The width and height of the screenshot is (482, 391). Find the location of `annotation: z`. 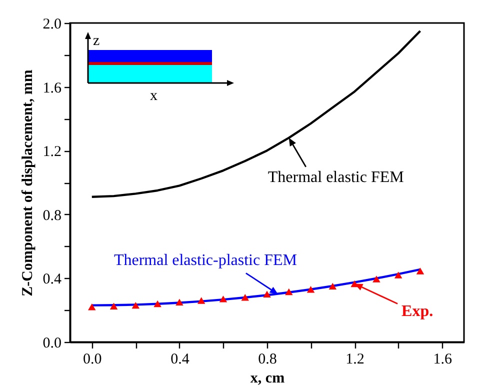

annotation: z is located at coordinates (96, 41).